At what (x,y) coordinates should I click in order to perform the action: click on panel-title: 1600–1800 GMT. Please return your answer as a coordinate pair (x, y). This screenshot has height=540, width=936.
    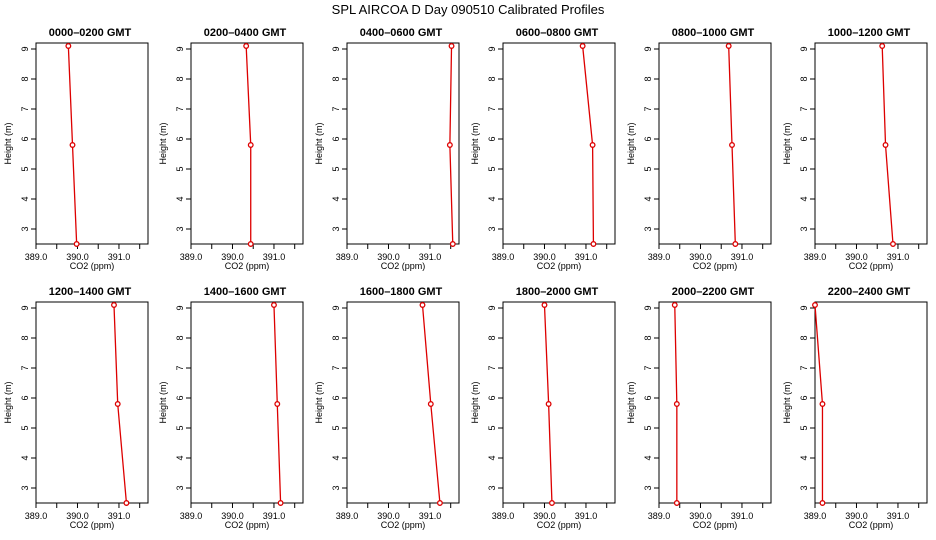
    Looking at the image, I should click on (401, 292).